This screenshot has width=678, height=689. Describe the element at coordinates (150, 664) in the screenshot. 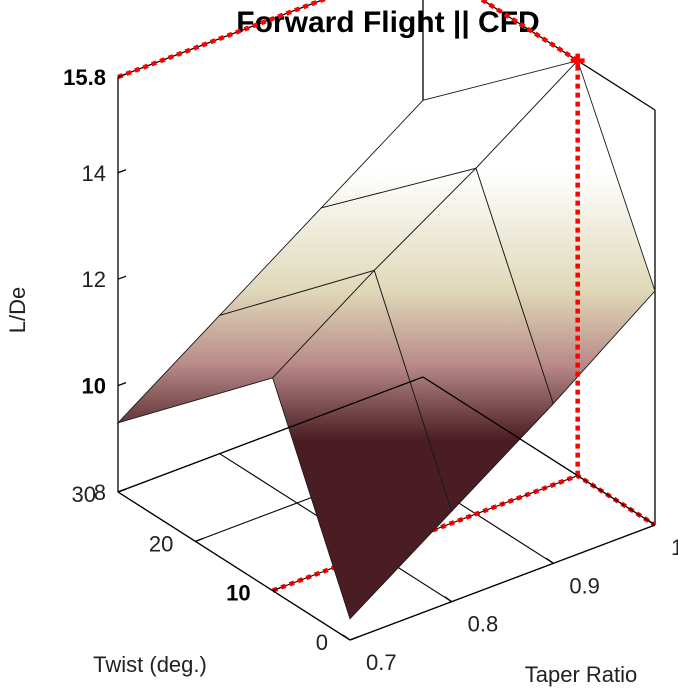

I see `y-axis-label: Twist (deg.)` at that location.